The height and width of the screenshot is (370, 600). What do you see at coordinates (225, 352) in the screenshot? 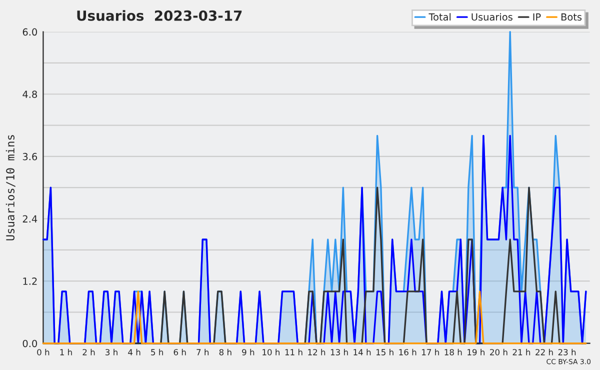
I see `x-tick-label: 8 h` at bounding box center [225, 352].